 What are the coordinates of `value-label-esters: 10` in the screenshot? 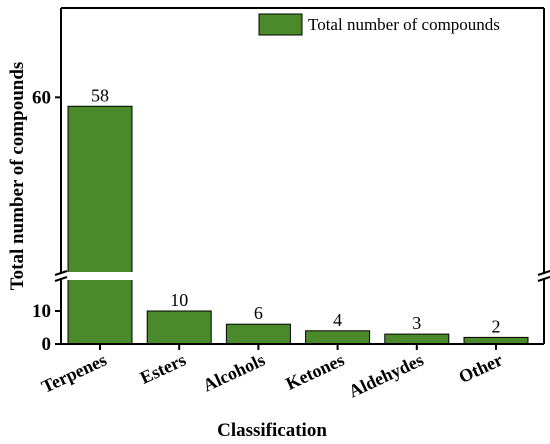 It's located at (179, 300).